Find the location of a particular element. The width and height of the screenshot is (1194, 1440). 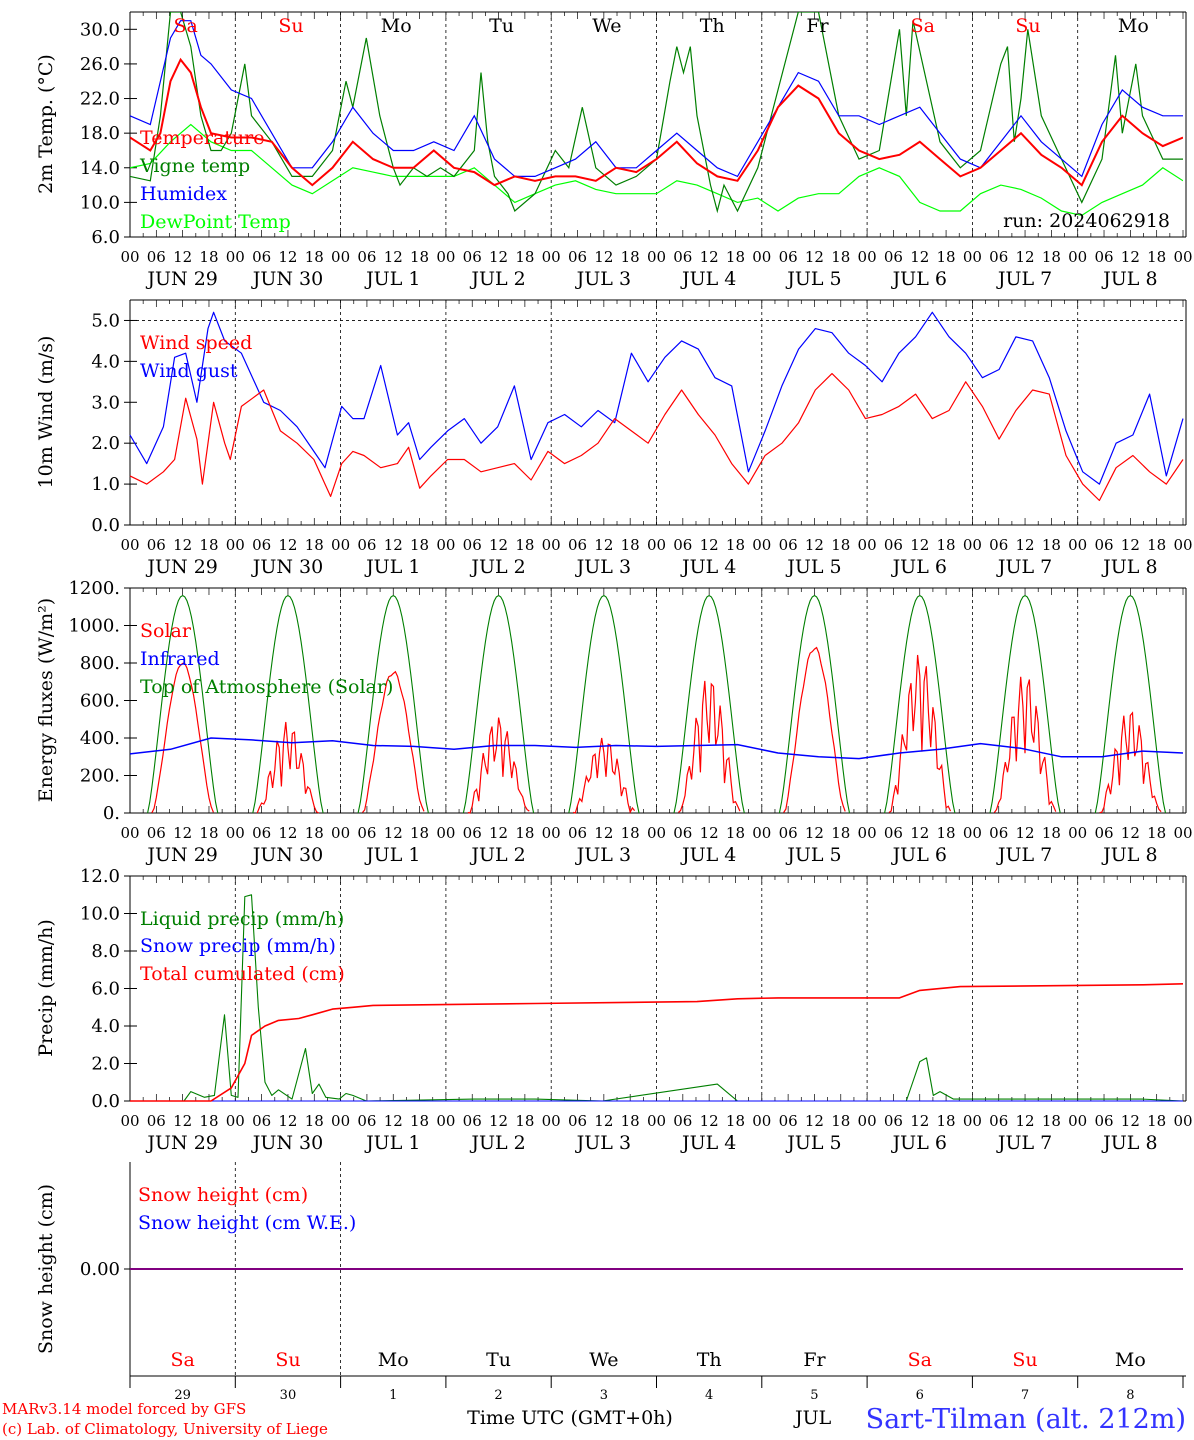

overlap-label: JUL is located at coordinates (812, 1418).